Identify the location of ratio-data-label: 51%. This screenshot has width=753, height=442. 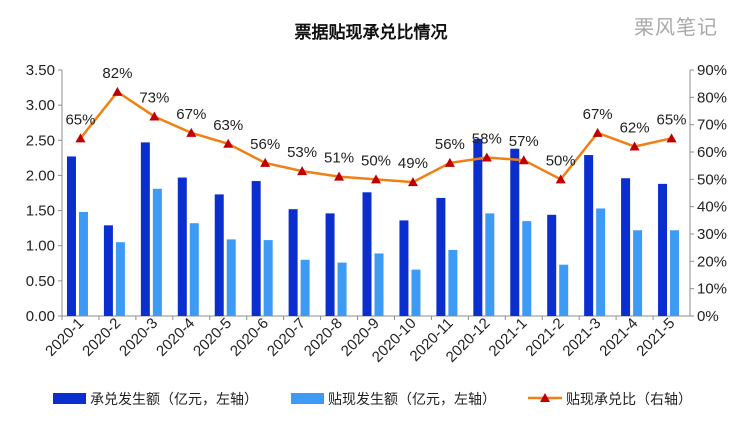
(339, 158).